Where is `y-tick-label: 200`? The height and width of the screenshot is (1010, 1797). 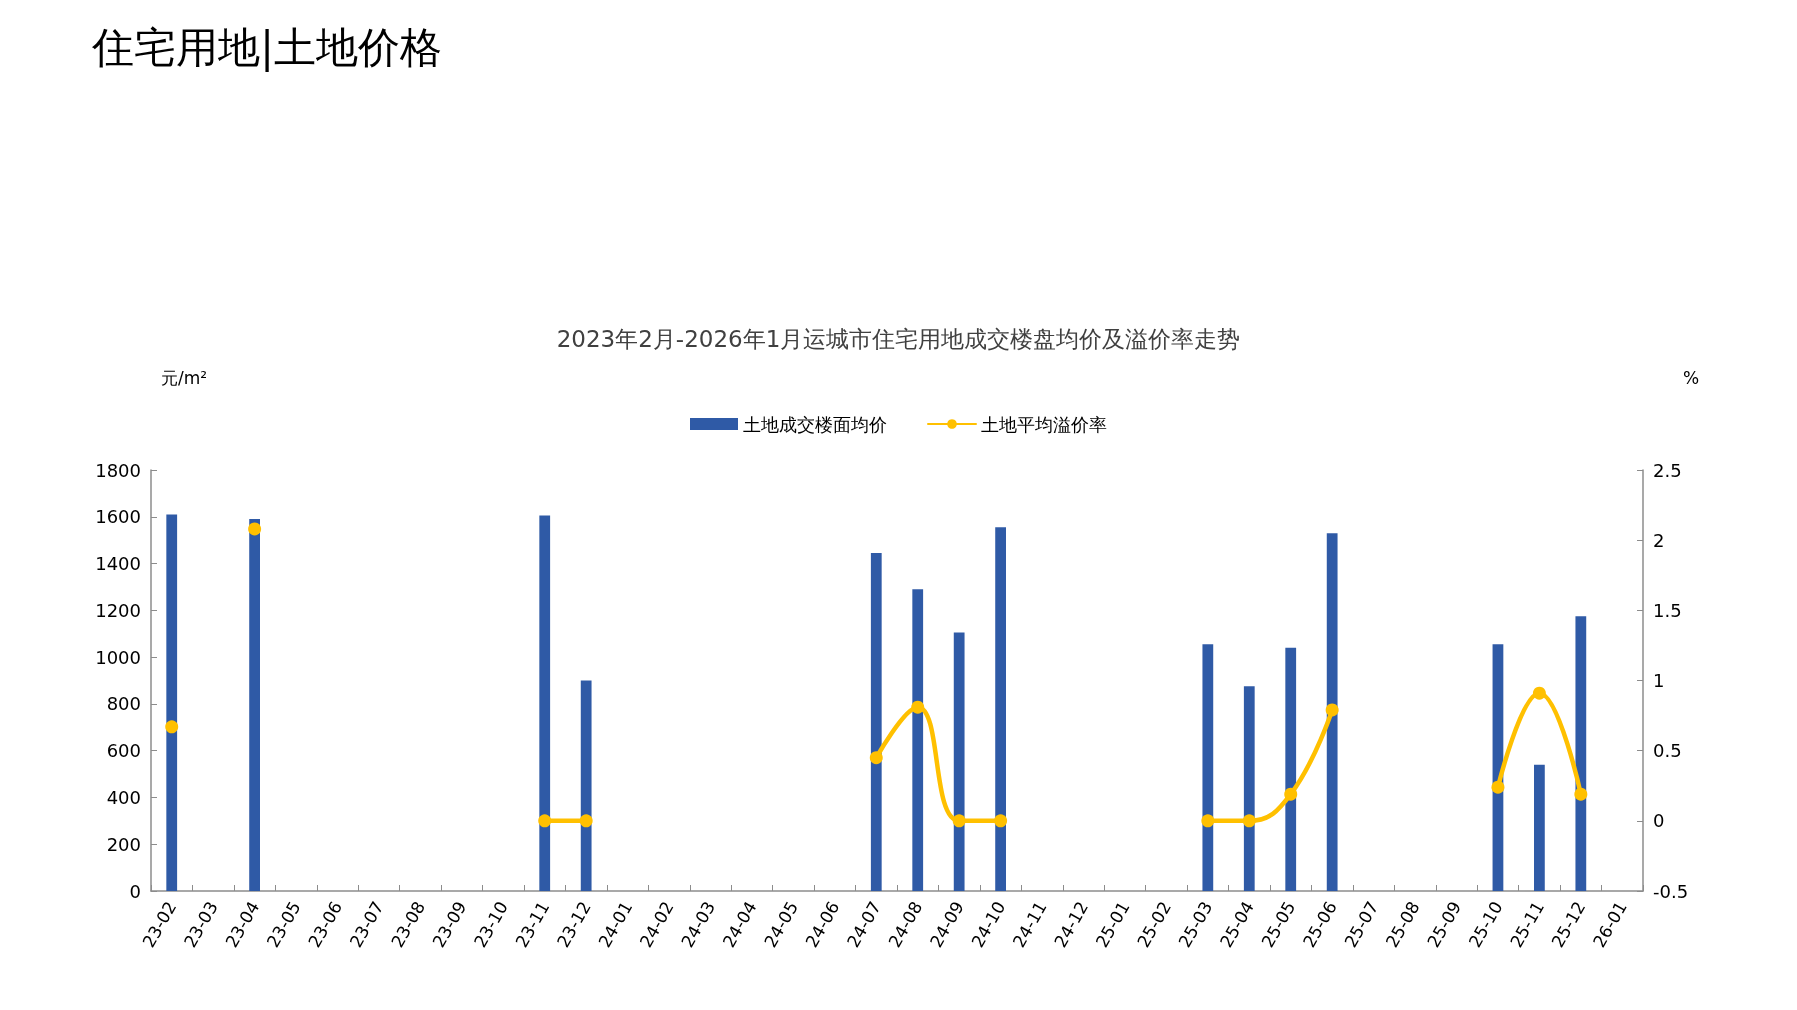
y-tick-label: 200 is located at coordinates (123, 844).